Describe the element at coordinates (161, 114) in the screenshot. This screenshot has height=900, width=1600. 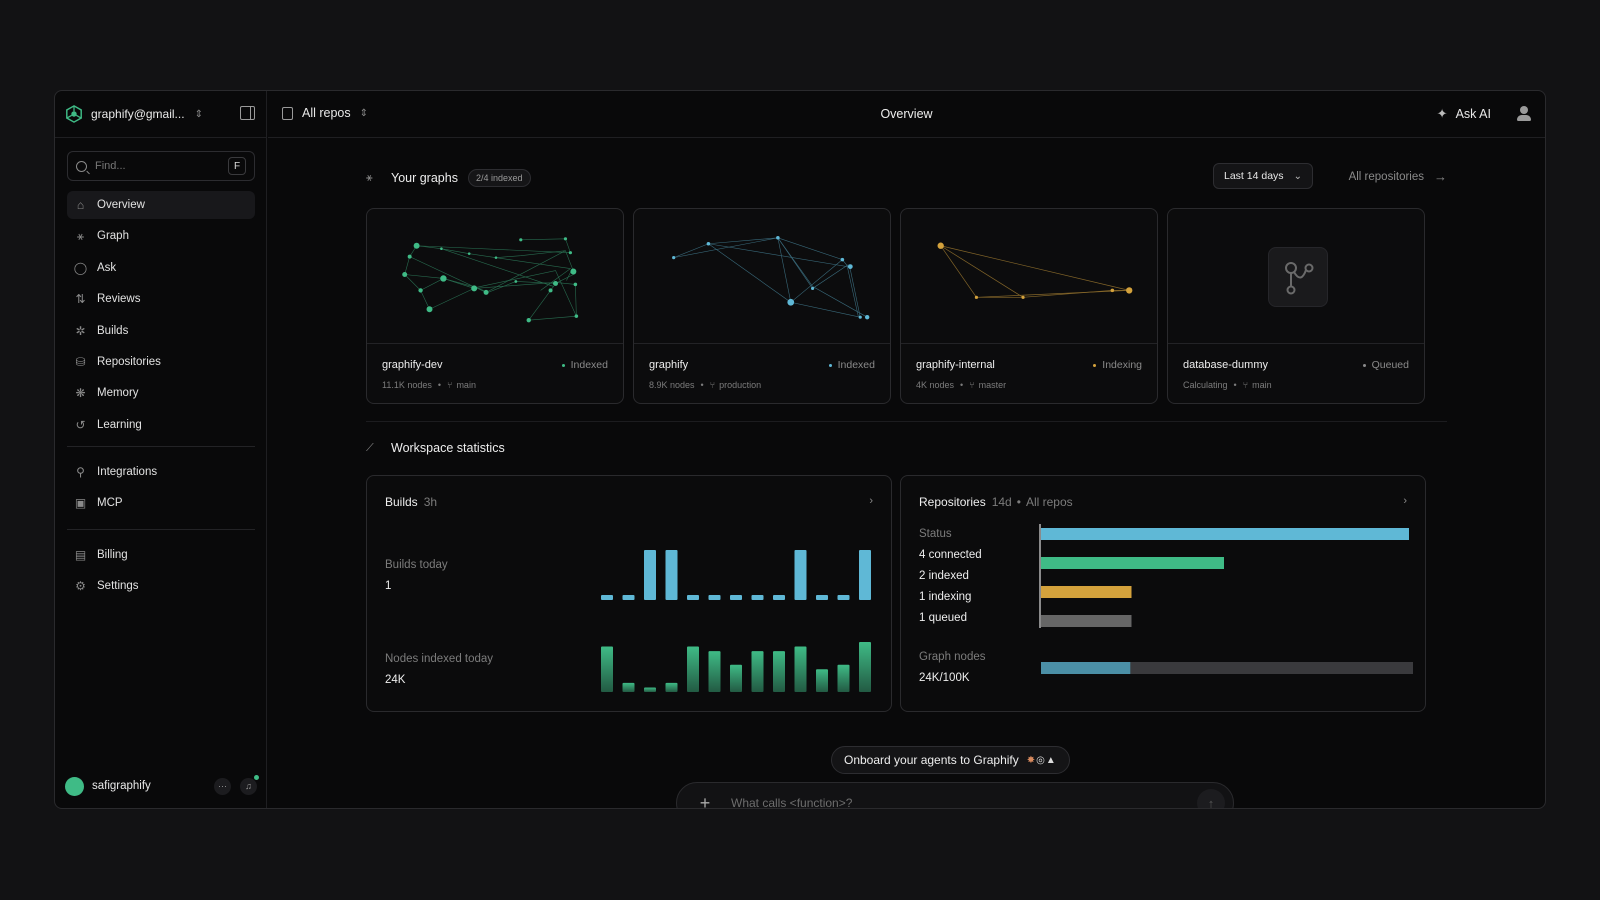
I see `account-switcher: graphify@gmail... ⇕` at that location.